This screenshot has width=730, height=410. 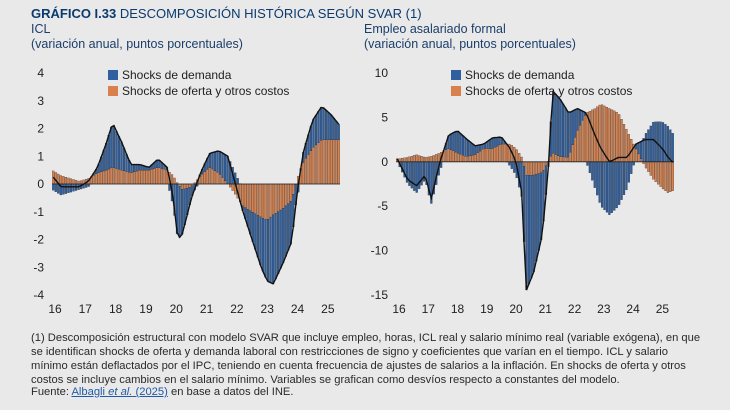 What do you see at coordinates (90, 392) in the screenshot?
I see `source-link-author: Albagli` at bounding box center [90, 392].